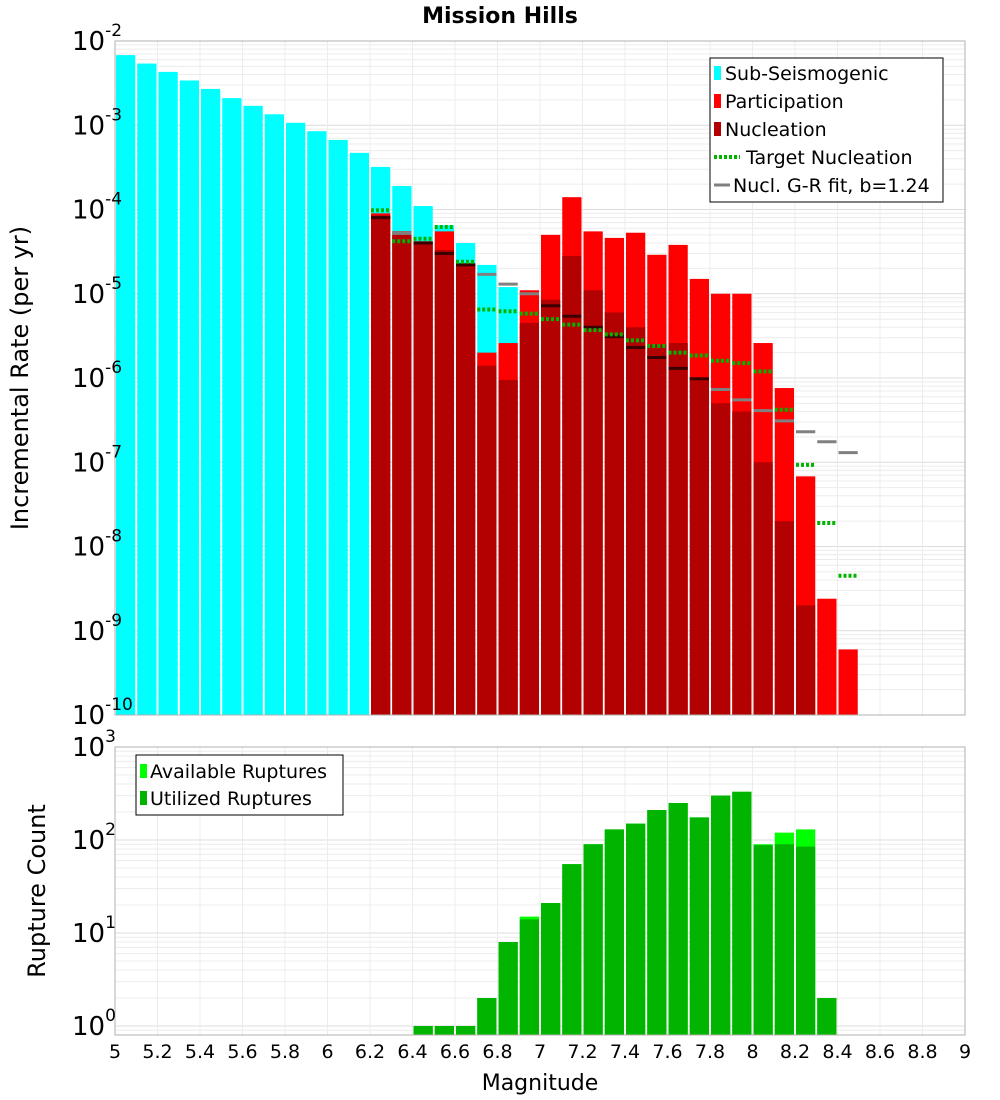 This screenshot has height=1100, width=1000. What do you see at coordinates (94, 1024) in the screenshot?
I see `bottom-y-tick-label: 10⁰` at bounding box center [94, 1024].